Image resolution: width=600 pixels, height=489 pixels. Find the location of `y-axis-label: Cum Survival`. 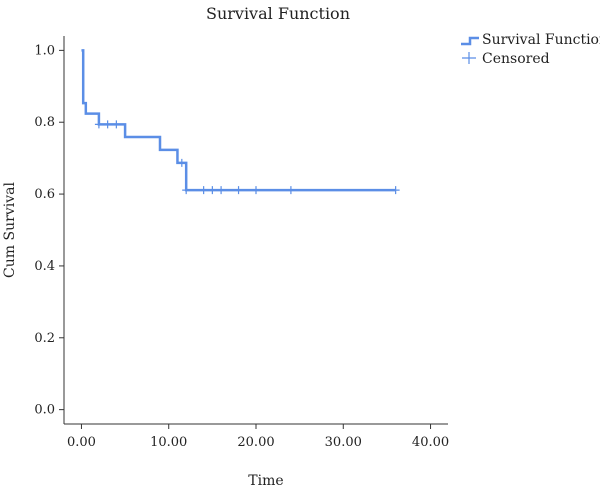

y-axis-label: Cum Survival is located at coordinates (10, 230).